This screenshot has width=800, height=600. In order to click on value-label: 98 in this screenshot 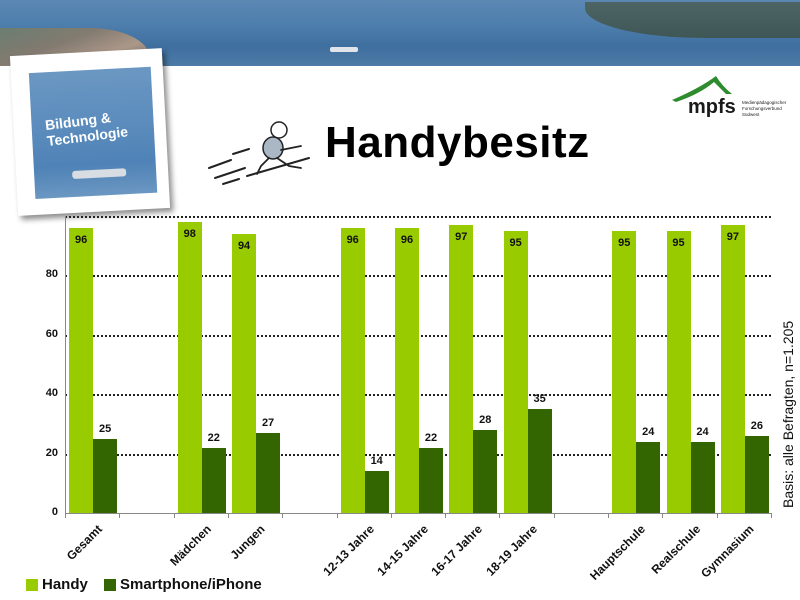, I will do `click(189, 233)`.